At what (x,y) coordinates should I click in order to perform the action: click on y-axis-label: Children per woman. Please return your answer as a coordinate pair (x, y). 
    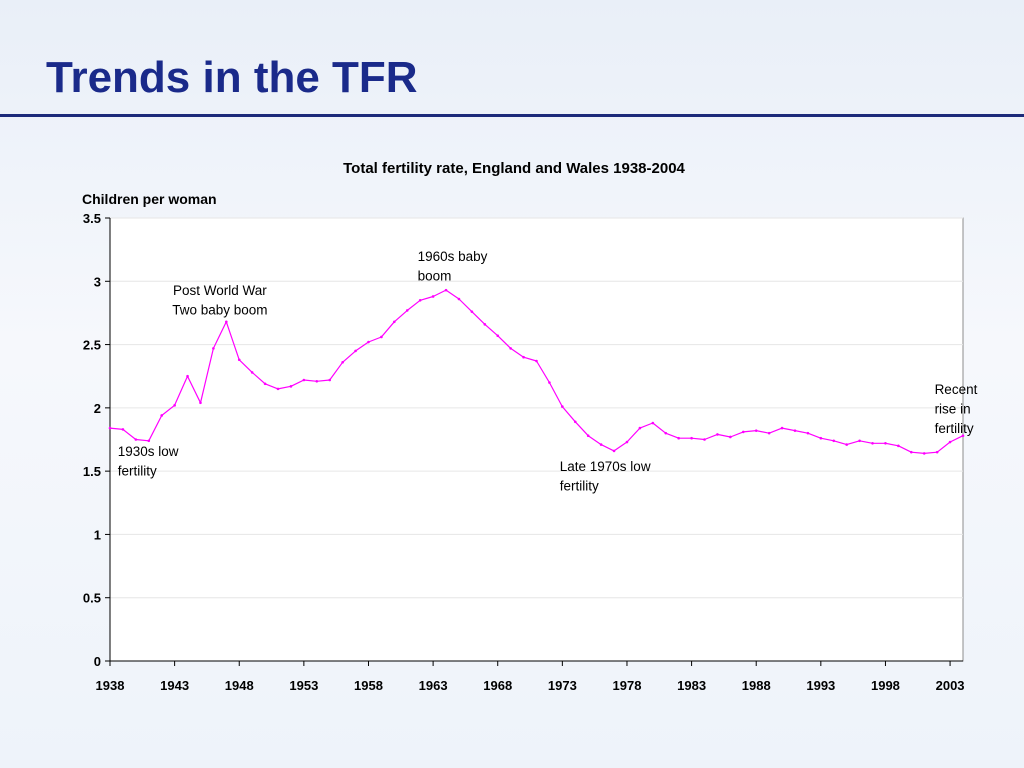
    Looking at the image, I should click on (149, 199).